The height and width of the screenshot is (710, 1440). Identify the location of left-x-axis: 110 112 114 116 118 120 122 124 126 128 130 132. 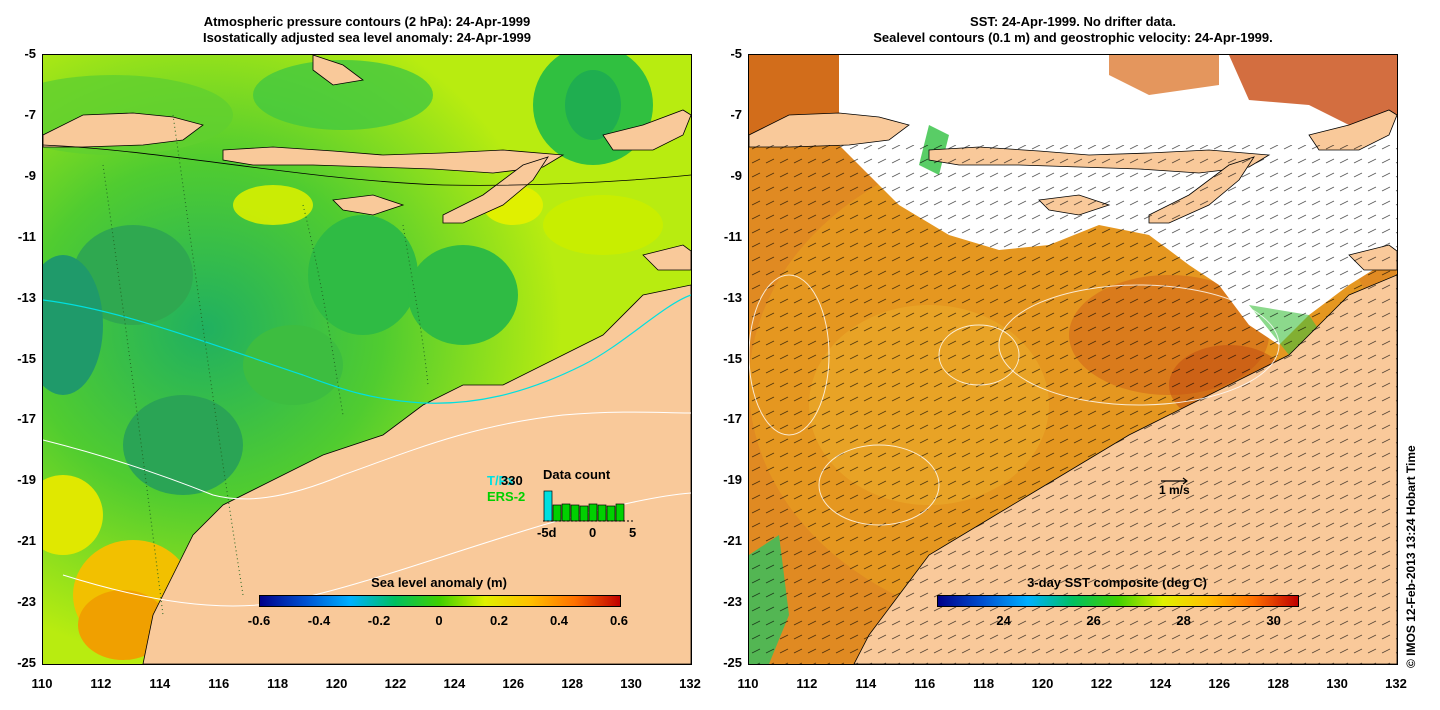
(366, 685).